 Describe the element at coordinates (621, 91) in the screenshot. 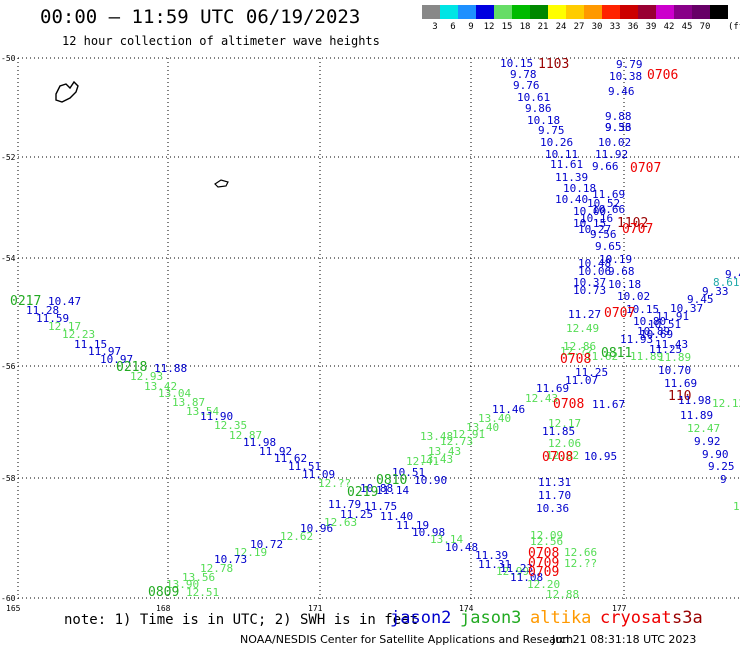

I see `wave-height-label: 9.46` at that location.